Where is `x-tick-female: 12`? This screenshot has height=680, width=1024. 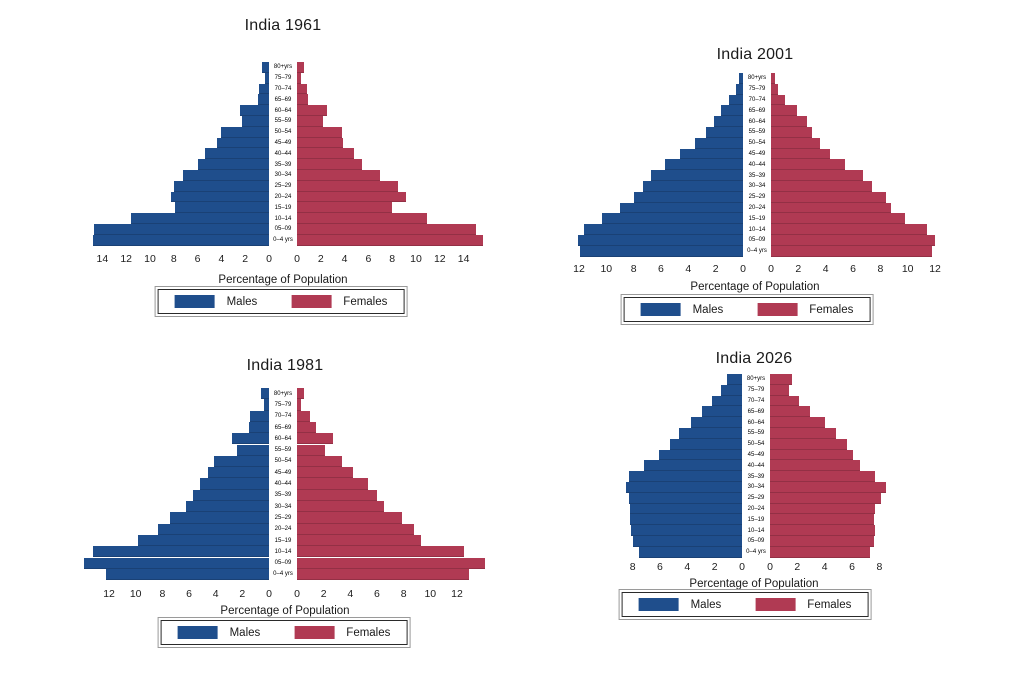 x-tick-female: 12 is located at coordinates (935, 269).